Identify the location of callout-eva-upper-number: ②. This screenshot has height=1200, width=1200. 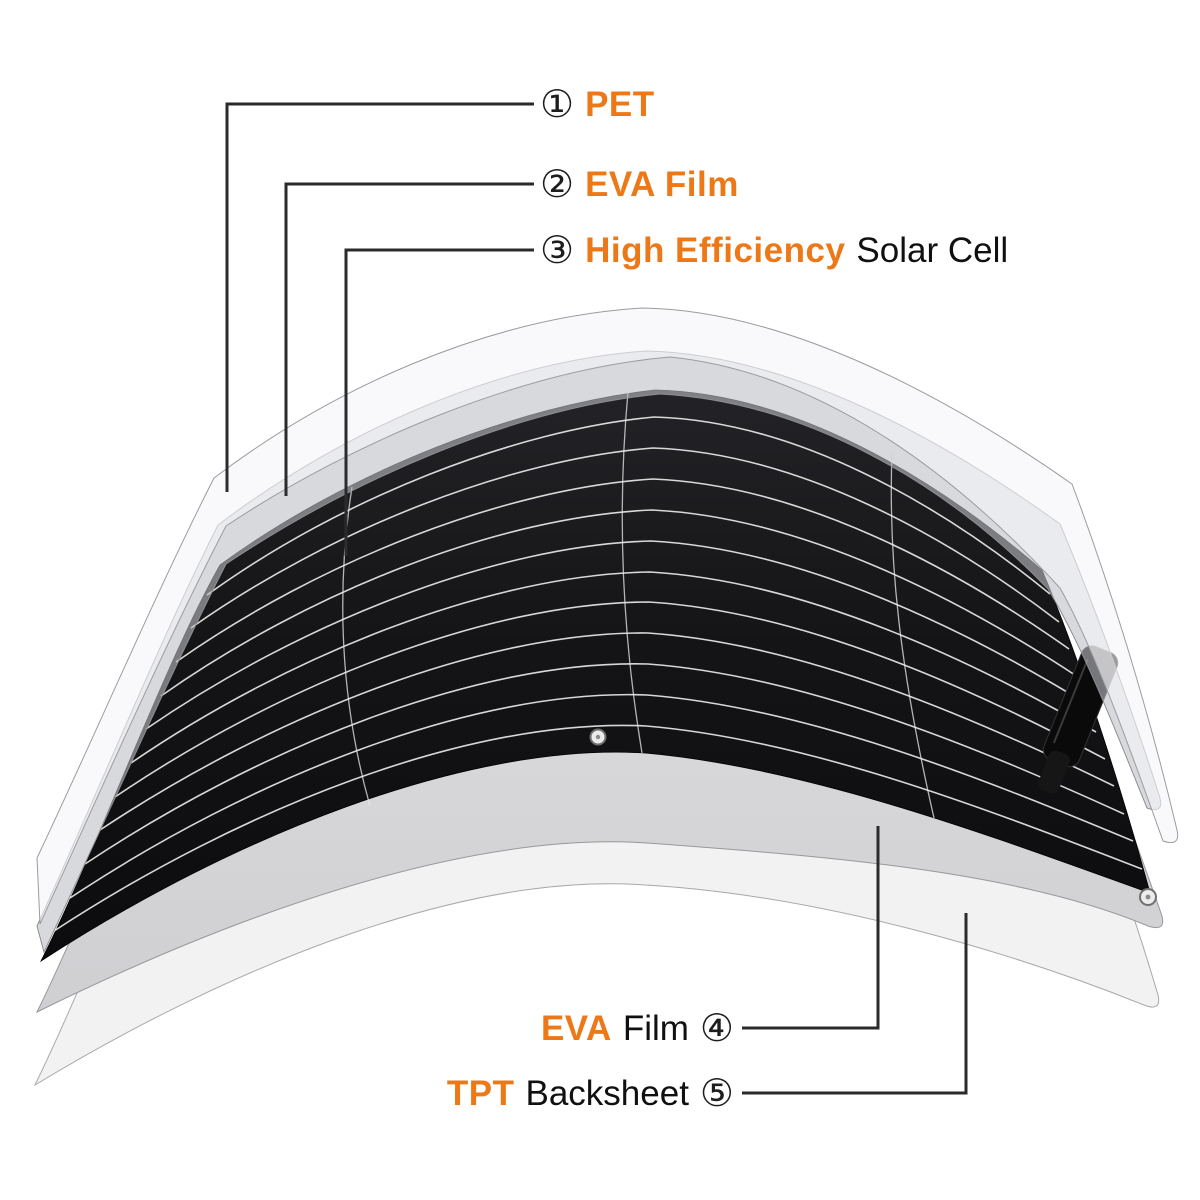
(557, 185).